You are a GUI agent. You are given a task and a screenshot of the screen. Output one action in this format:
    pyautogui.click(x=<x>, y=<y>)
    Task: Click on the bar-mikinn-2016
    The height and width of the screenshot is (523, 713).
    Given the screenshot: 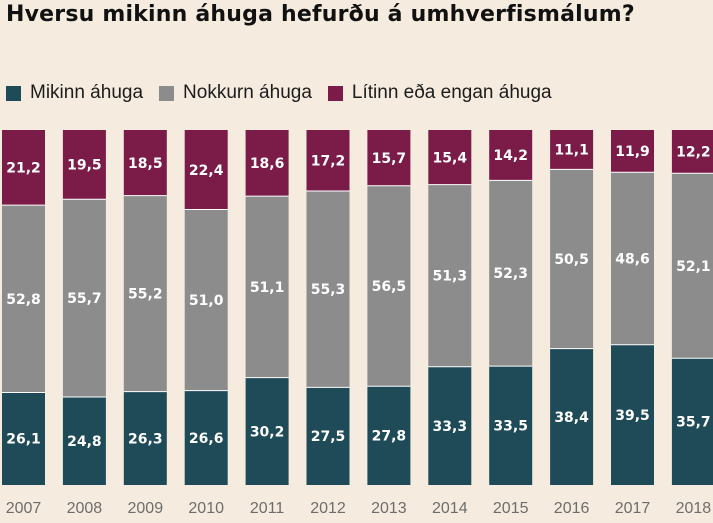 What is the action you would take?
    pyautogui.click(x=572, y=416)
    